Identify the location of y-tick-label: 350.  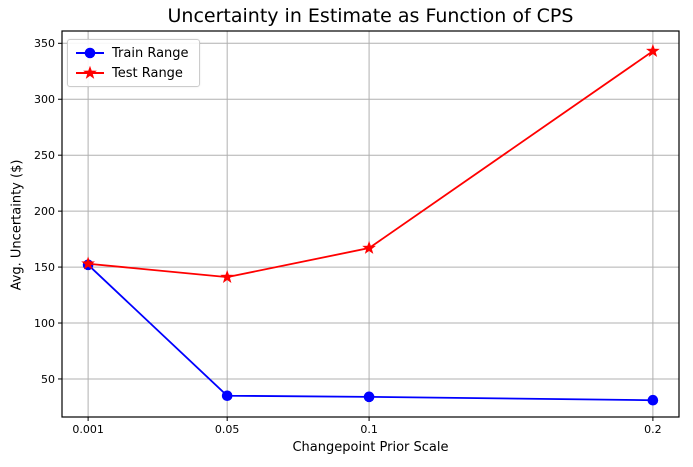
(44, 43).